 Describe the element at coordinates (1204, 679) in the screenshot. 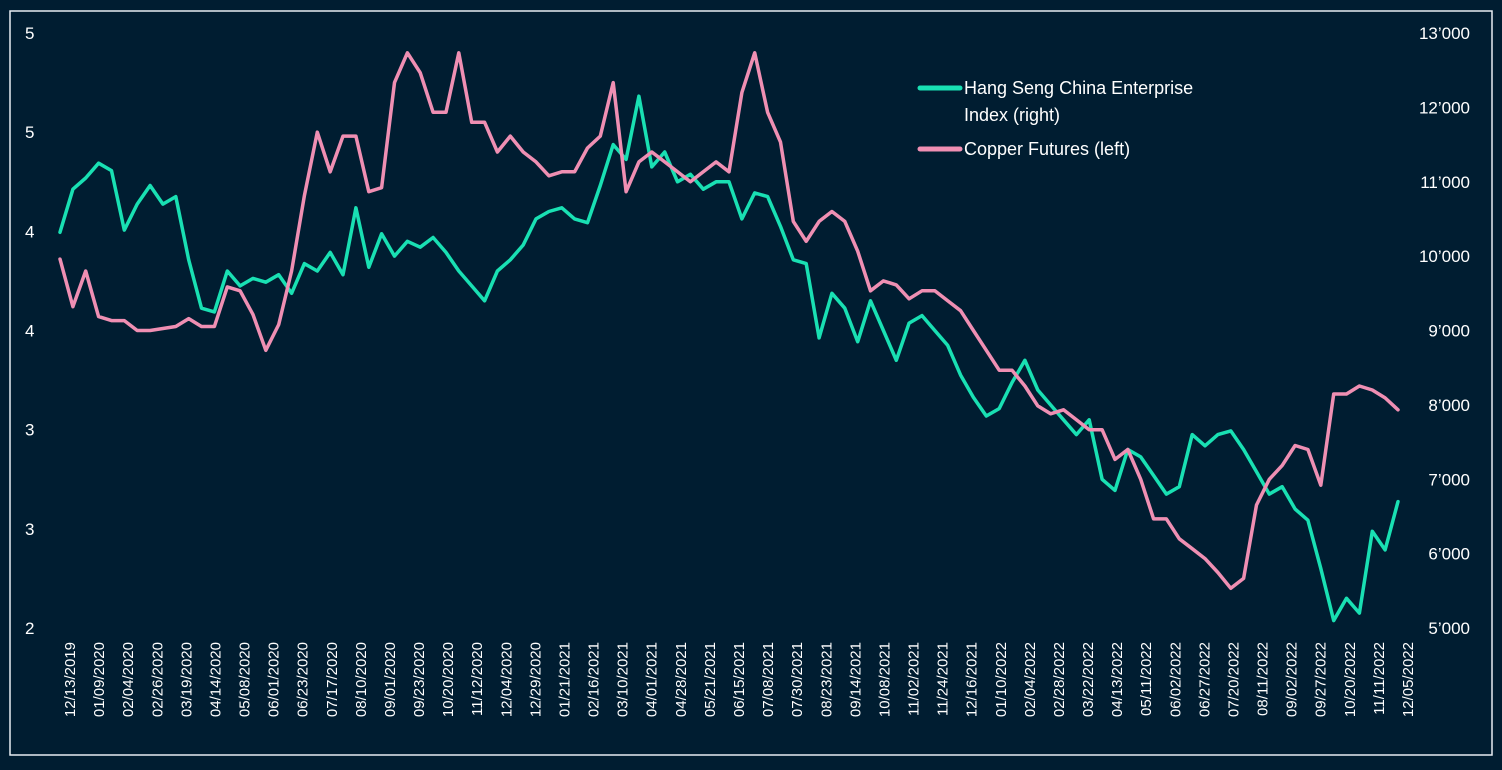

I see `x-tick-label: 06/27/2022` at that location.